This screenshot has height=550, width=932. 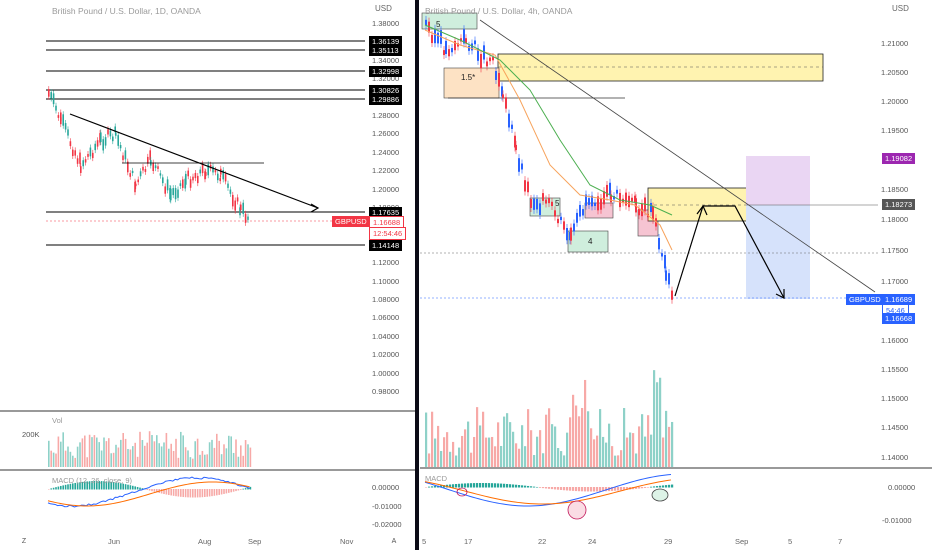 What do you see at coordinates (895, 72) in the screenshot?
I see `price-axis-label: 1.20500` at bounding box center [895, 72].